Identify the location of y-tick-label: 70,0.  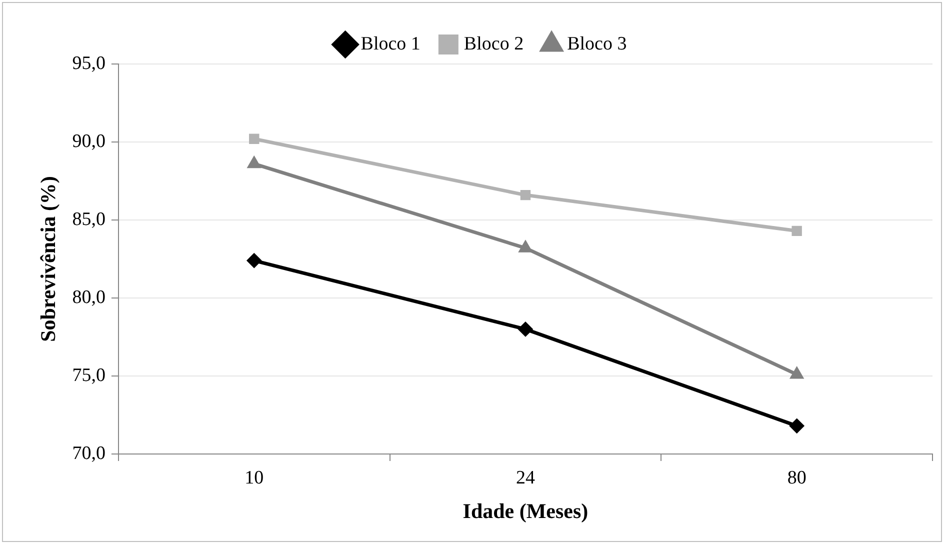
(89, 453).